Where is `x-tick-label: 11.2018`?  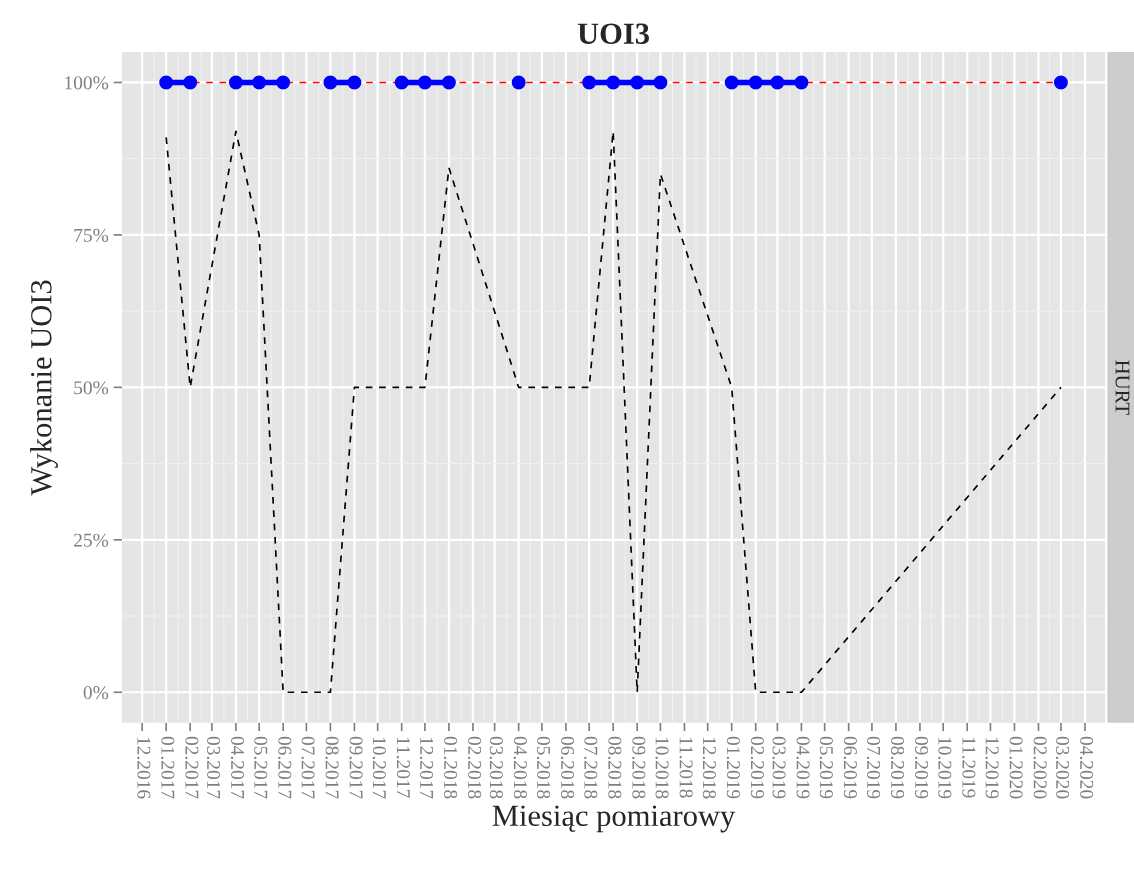
x-tick-label: 11.2018 is located at coordinates (686, 767).